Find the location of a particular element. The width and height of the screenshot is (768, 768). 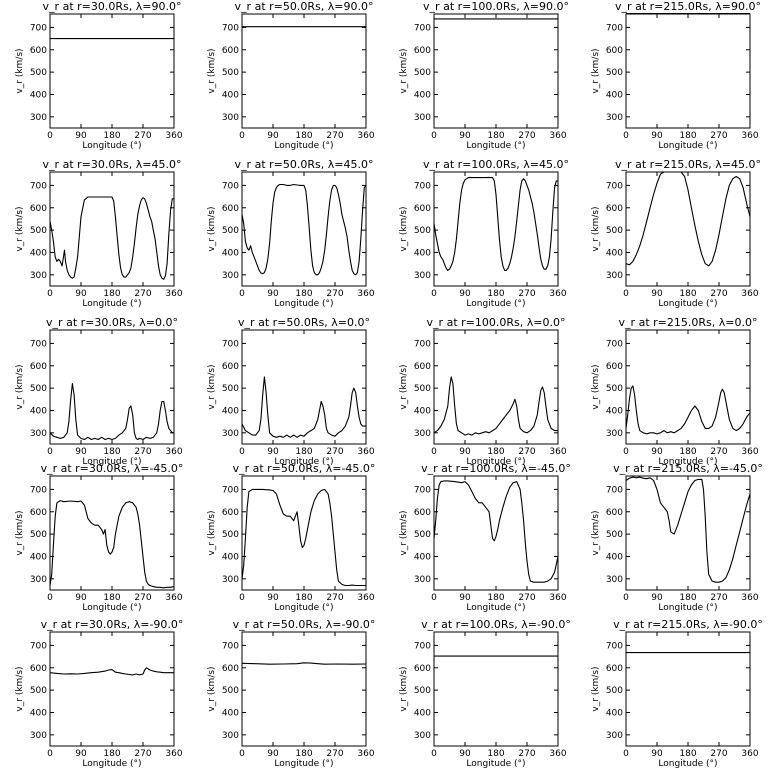

chart-title: v_r at r=100.0Rs, λ=-45.0° is located at coordinates (496, 468).